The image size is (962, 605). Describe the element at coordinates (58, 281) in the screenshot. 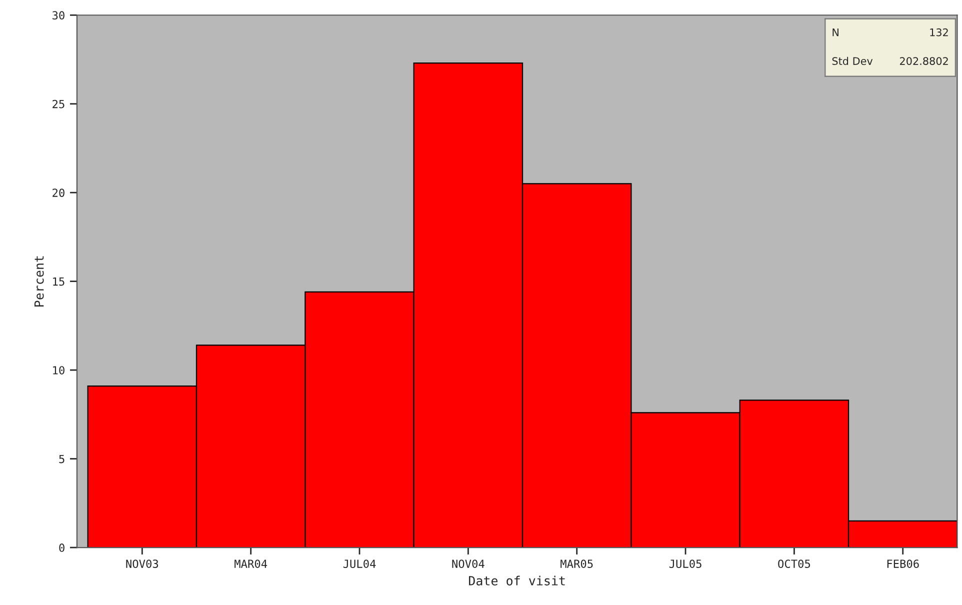

I see `y-tick-label: 15` at that location.